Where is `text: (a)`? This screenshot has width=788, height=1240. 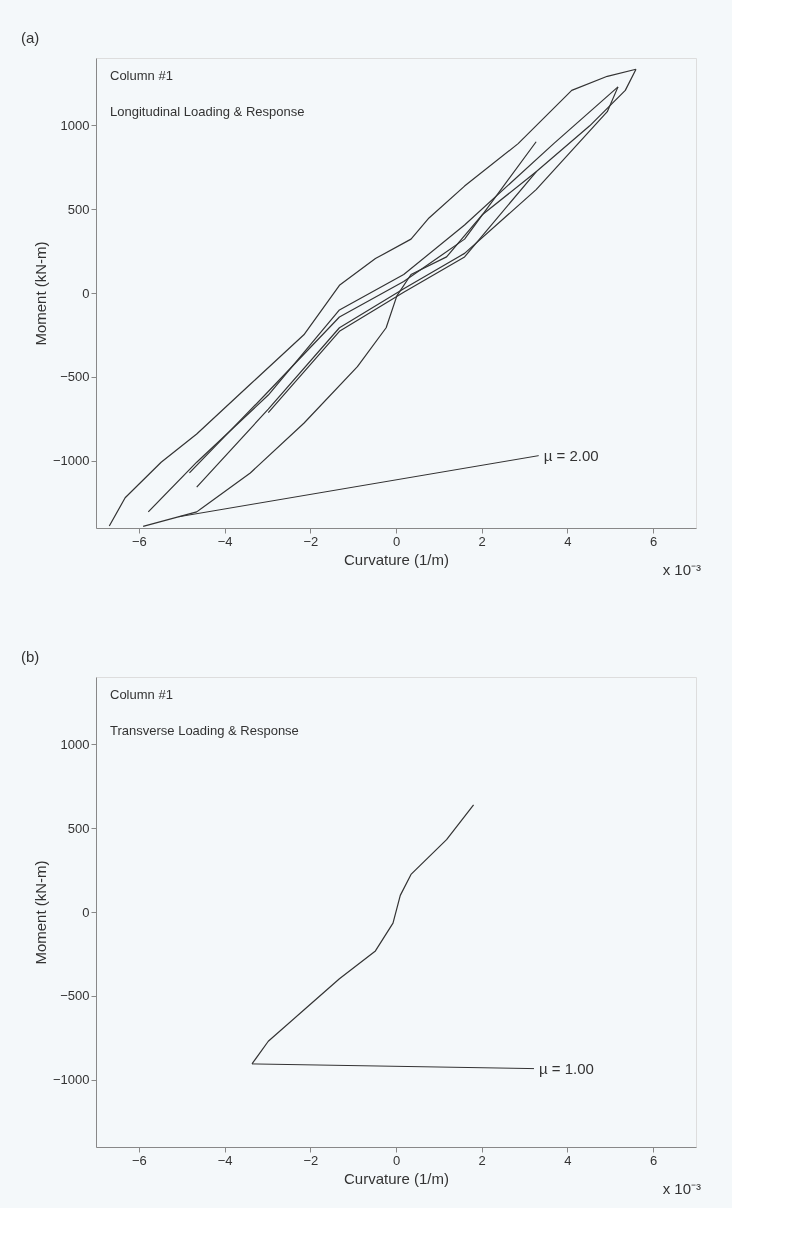
text: (a) is located at coordinates (30, 37).